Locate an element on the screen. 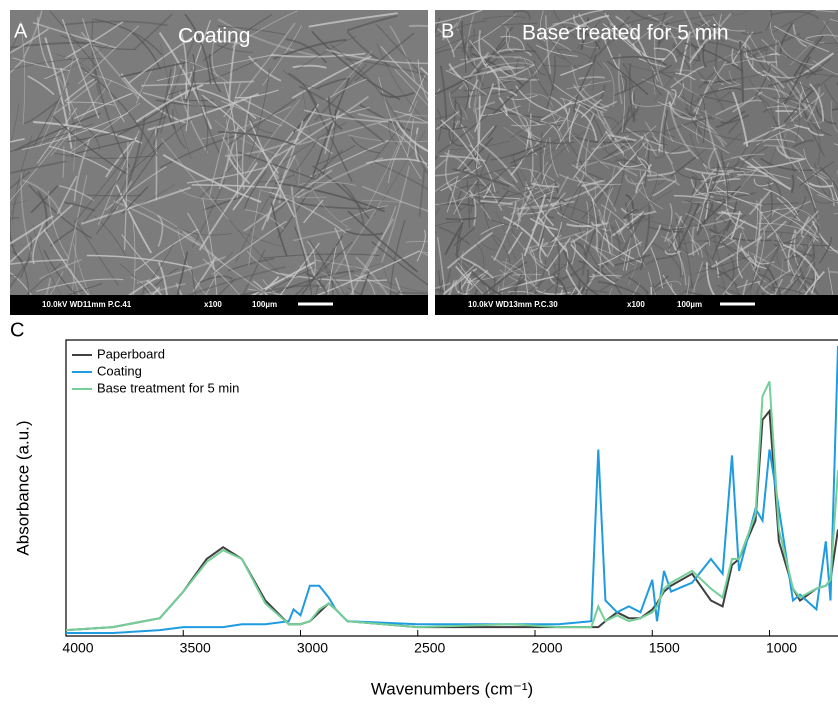 Image resolution: width=838 pixels, height=707 pixels. x-tick-label: 2500 is located at coordinates (429, 648).